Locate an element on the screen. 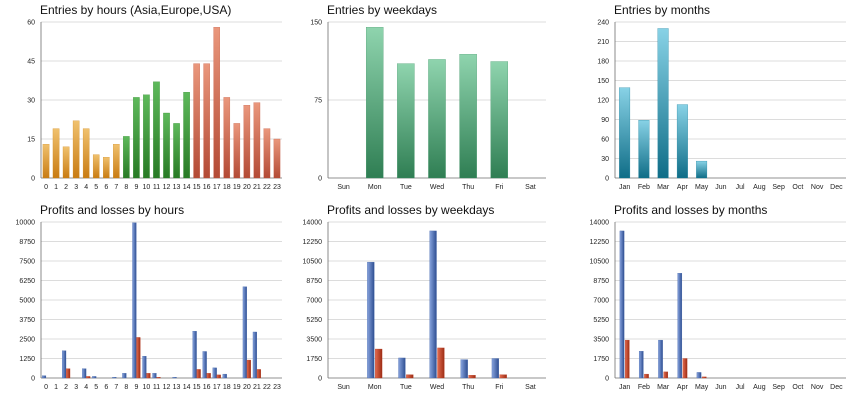 This screenshot has height=400, width=860. x-tick-label: 18 is located at coordinates (227, 387).